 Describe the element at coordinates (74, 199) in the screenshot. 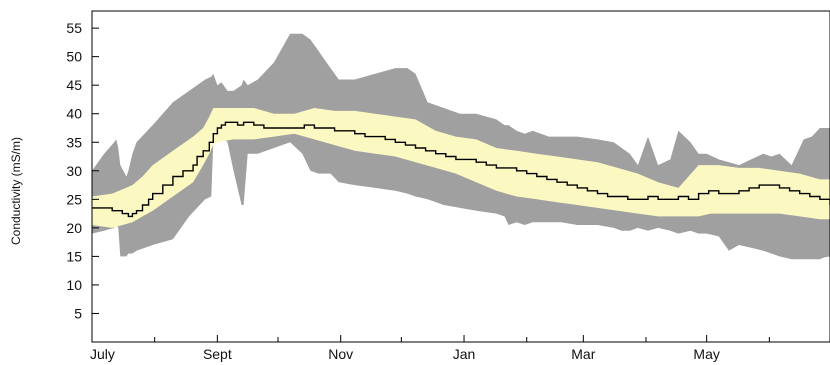

I see `y-tick-label-25: 25` at that location.